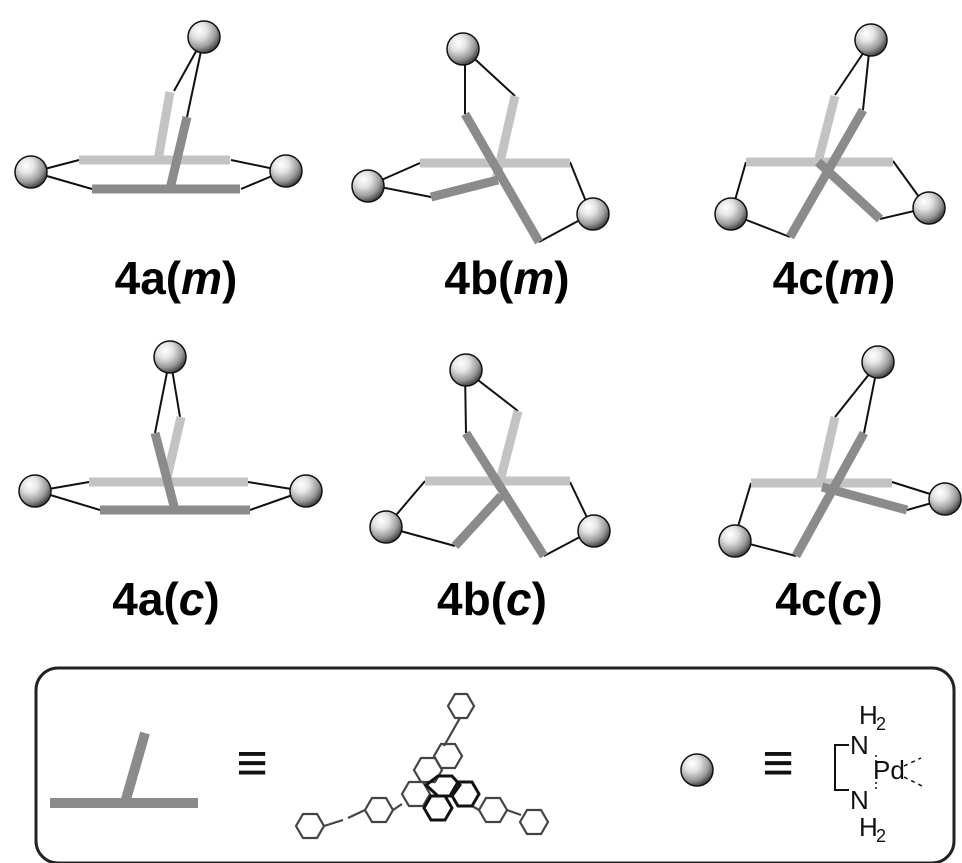 This screenshot has height=863, width=962. What do you see at coordinates (881, 724) in the screenshot?
I see `pd-complex-top-h-subscript: 2` at bounding box center [881, 724].